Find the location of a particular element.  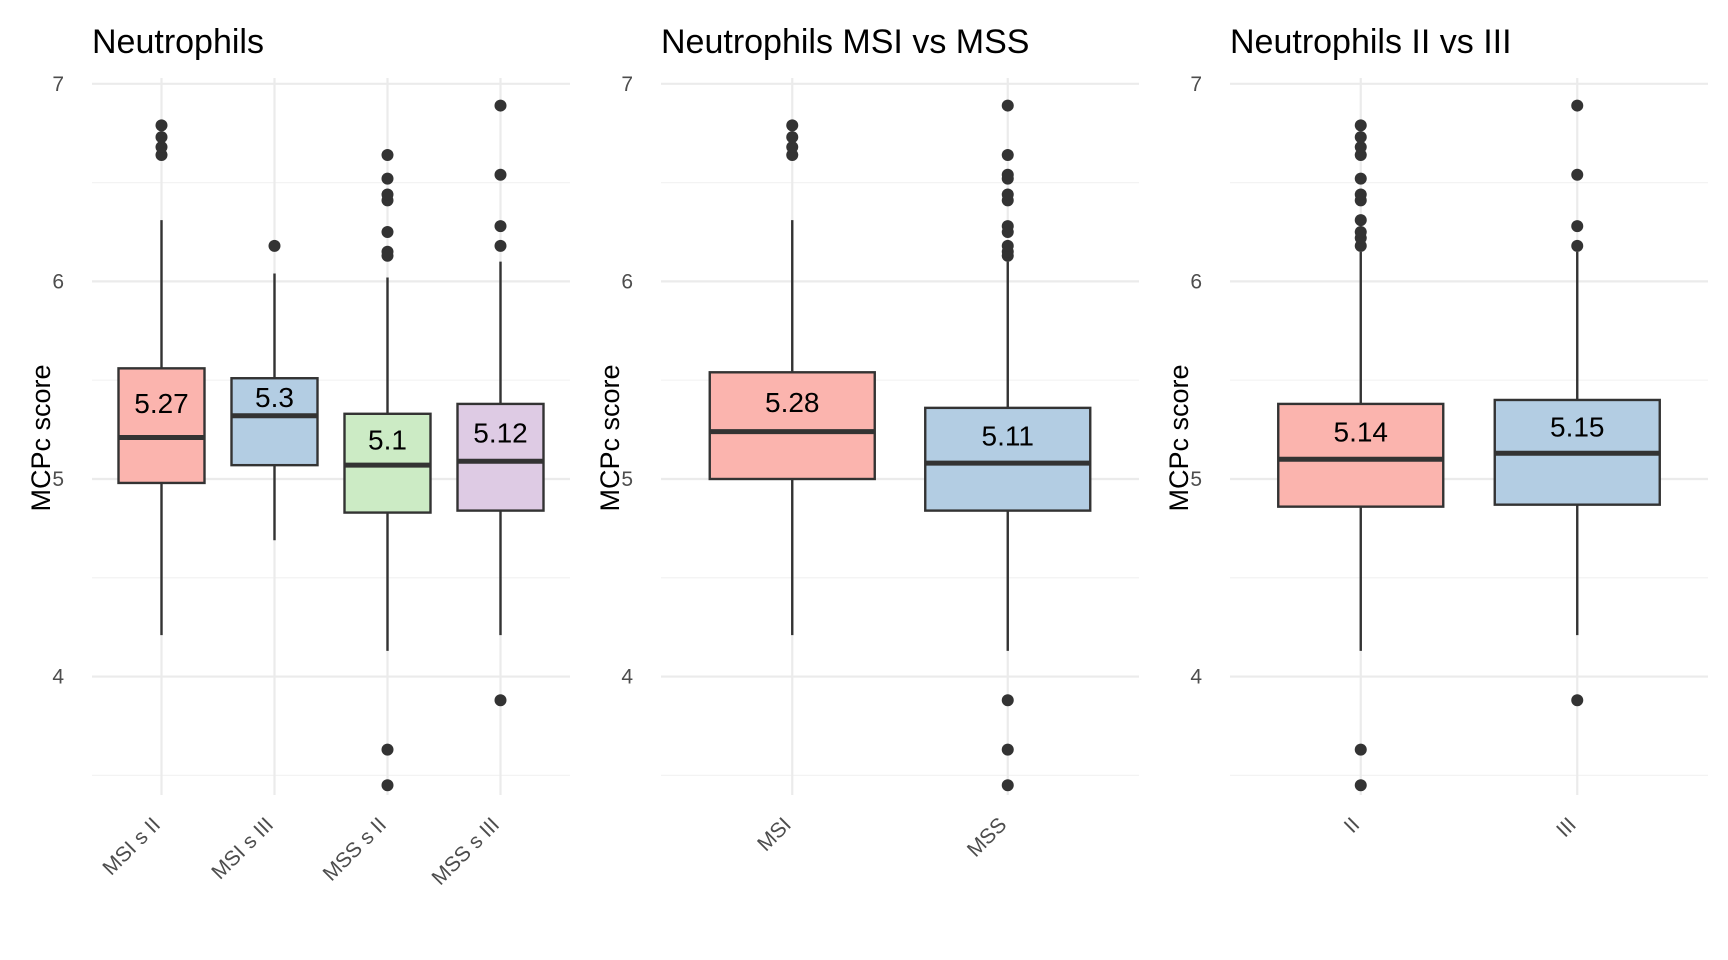

box-msi is located at coordinates (792, 426).